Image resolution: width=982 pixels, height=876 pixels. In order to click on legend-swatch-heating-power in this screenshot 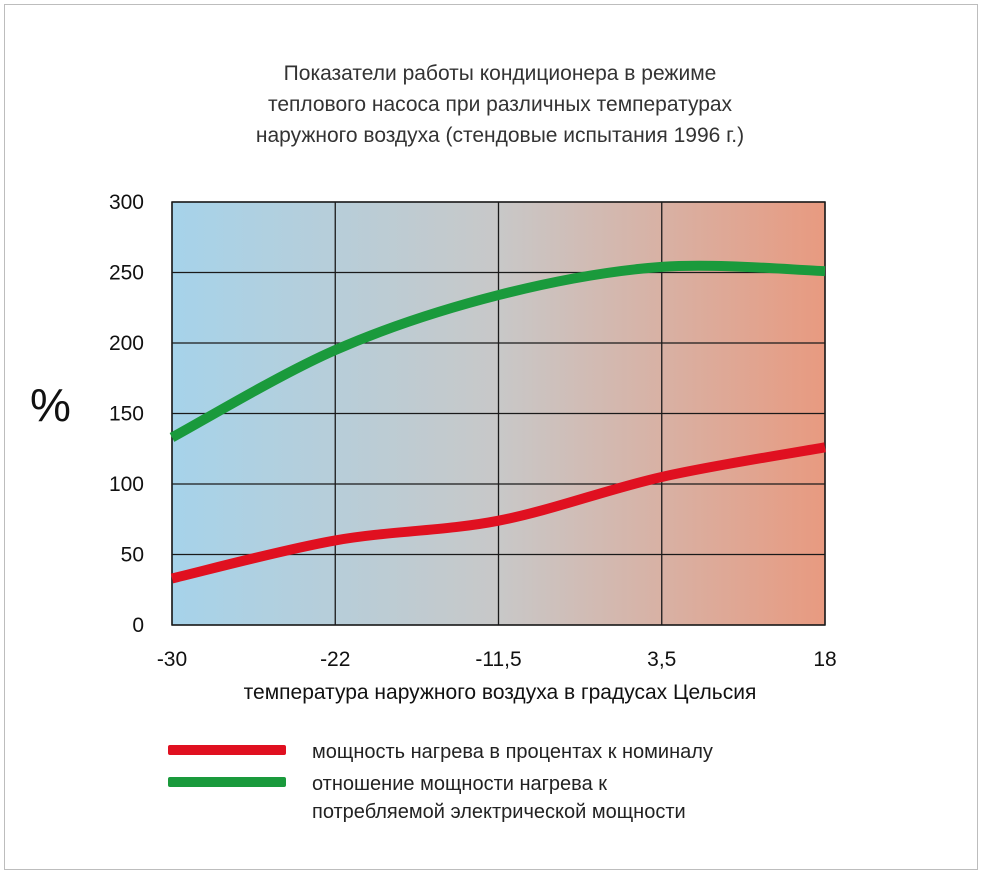, I will do `click(227, 750)`.